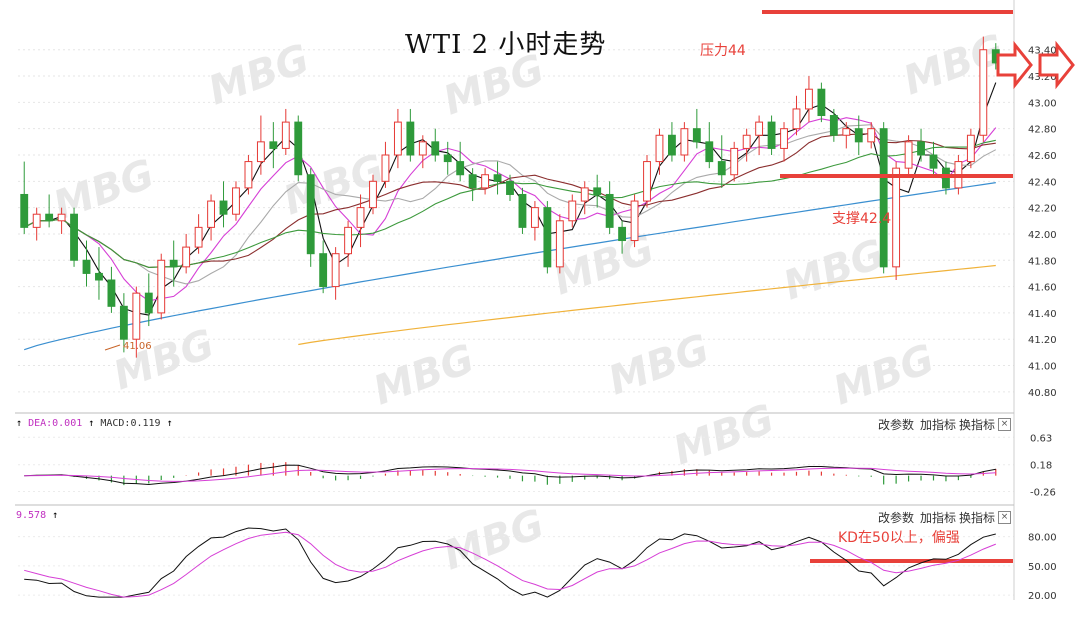 The image size is (1080, 617). What do you see at coordinates (1042, 156) in the screenshot?
I see `price-tick-label: 42.60` at bounding box center [1042, 156].